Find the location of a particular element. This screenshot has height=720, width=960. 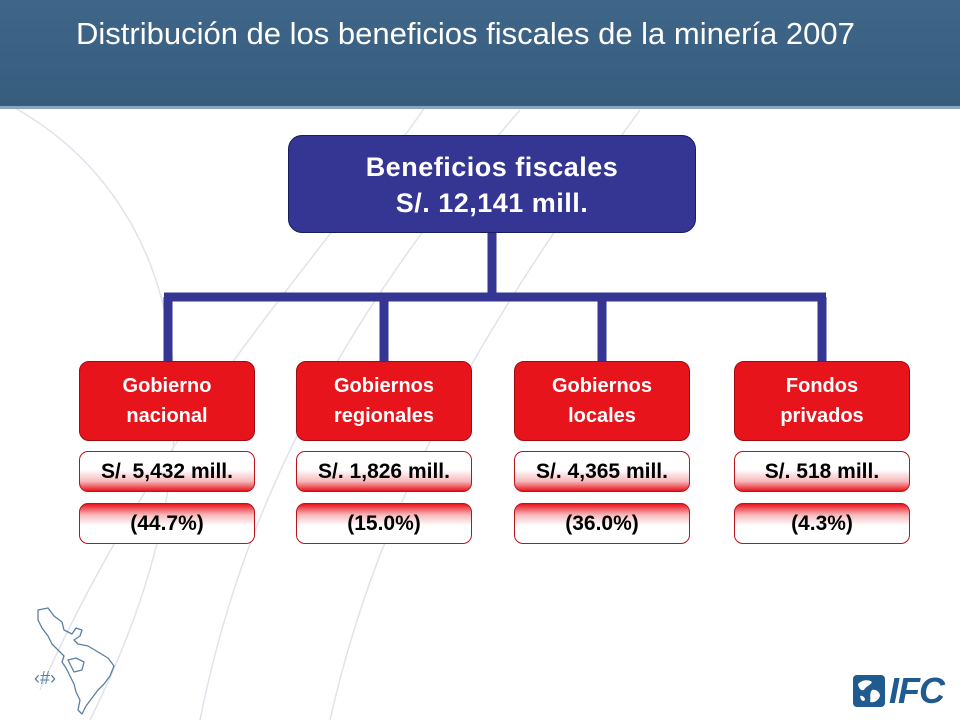

globe-icon is located at coordinates (869, 691).